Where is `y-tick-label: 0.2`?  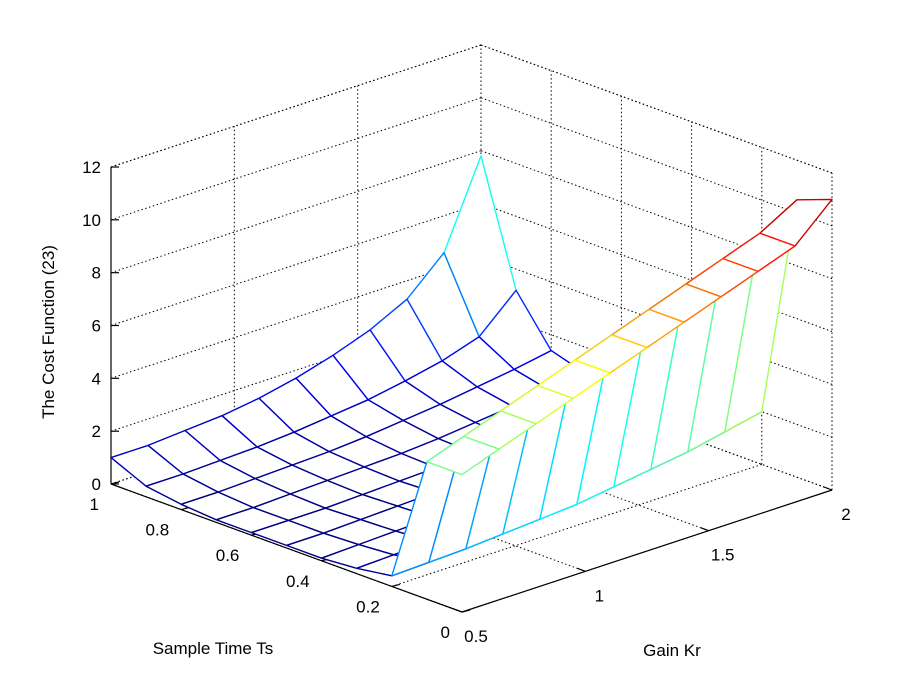 y-tick-label: 0.2 is located at coordinates (368, 606).